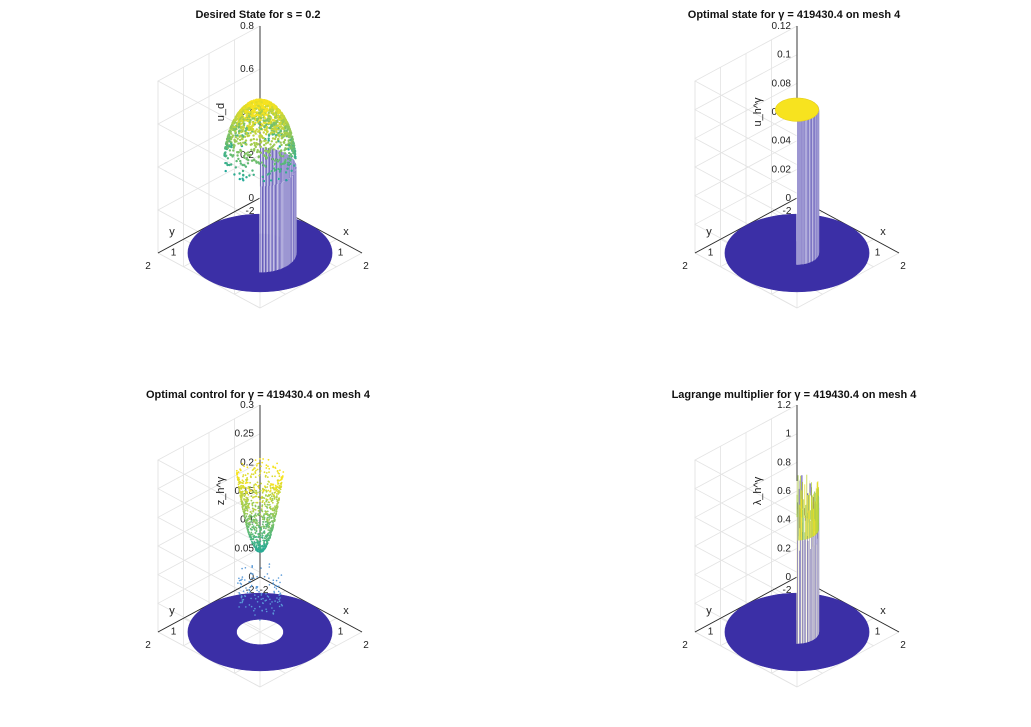 The image size is (1031, 727). Describe the element at coordinates (758, 112) in the screenshot. I see `z-axis-label: u_h^γ` at that location.